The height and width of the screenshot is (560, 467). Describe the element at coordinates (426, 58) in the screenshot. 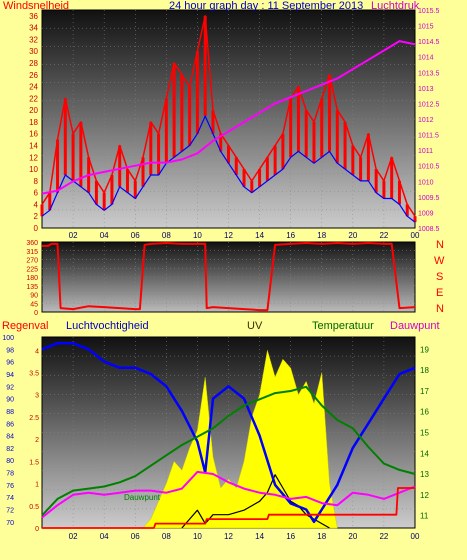

I see `pressure-ytick-11: 1014` at that location.